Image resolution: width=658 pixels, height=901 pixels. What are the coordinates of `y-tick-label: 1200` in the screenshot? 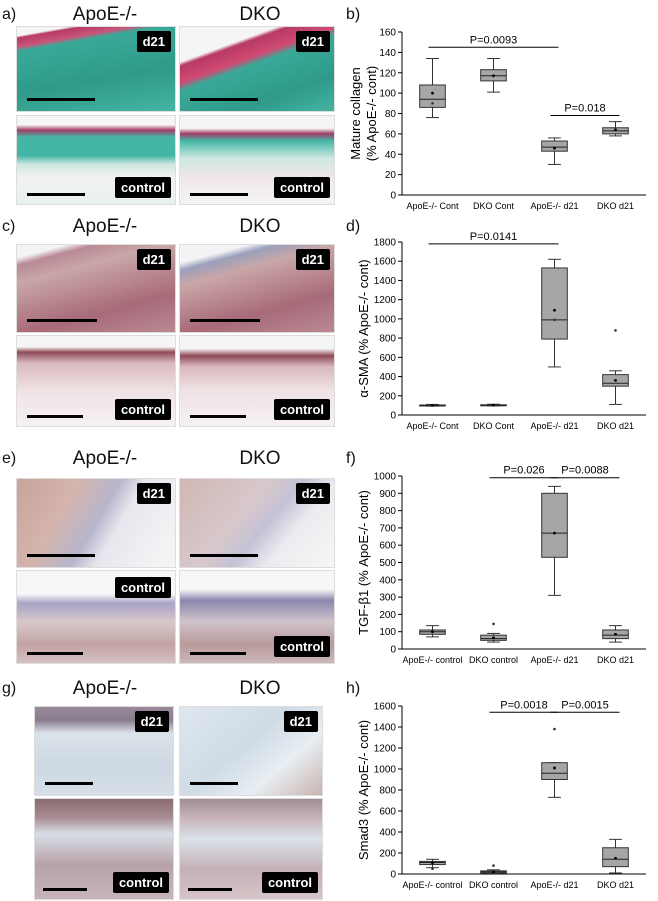 It's located at (385, 300).